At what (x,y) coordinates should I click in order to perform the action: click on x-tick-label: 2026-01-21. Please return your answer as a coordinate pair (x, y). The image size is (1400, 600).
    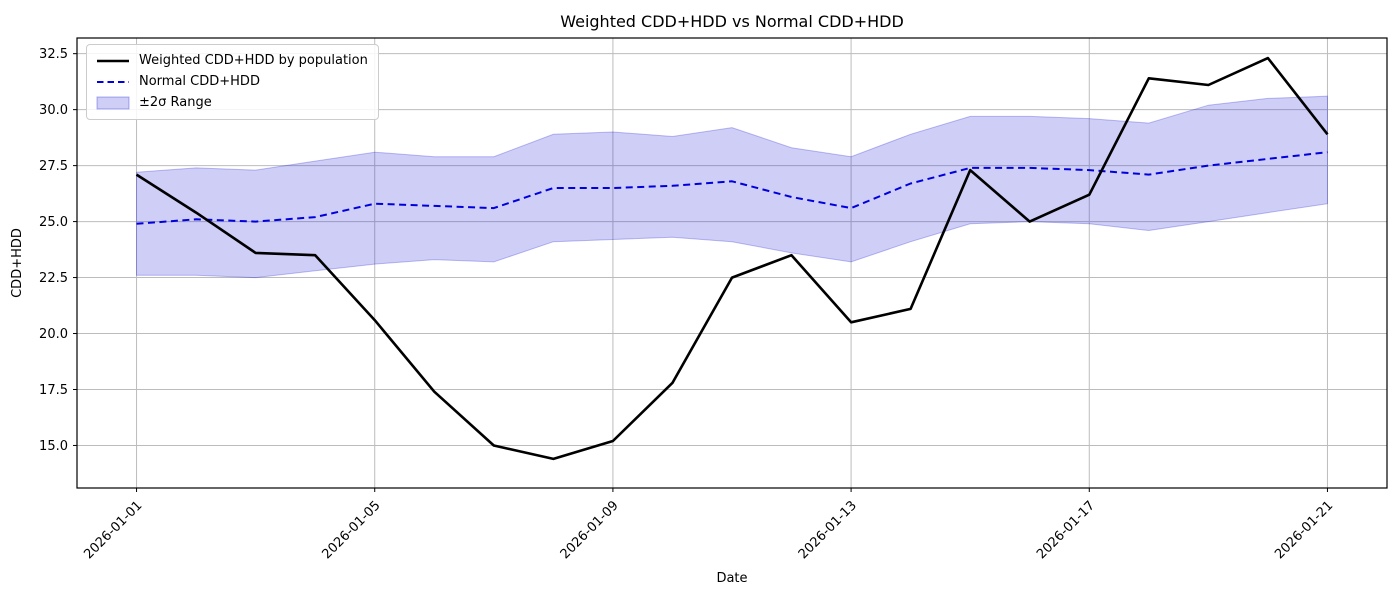
    Looking at the image, I should click on (1304, 530).